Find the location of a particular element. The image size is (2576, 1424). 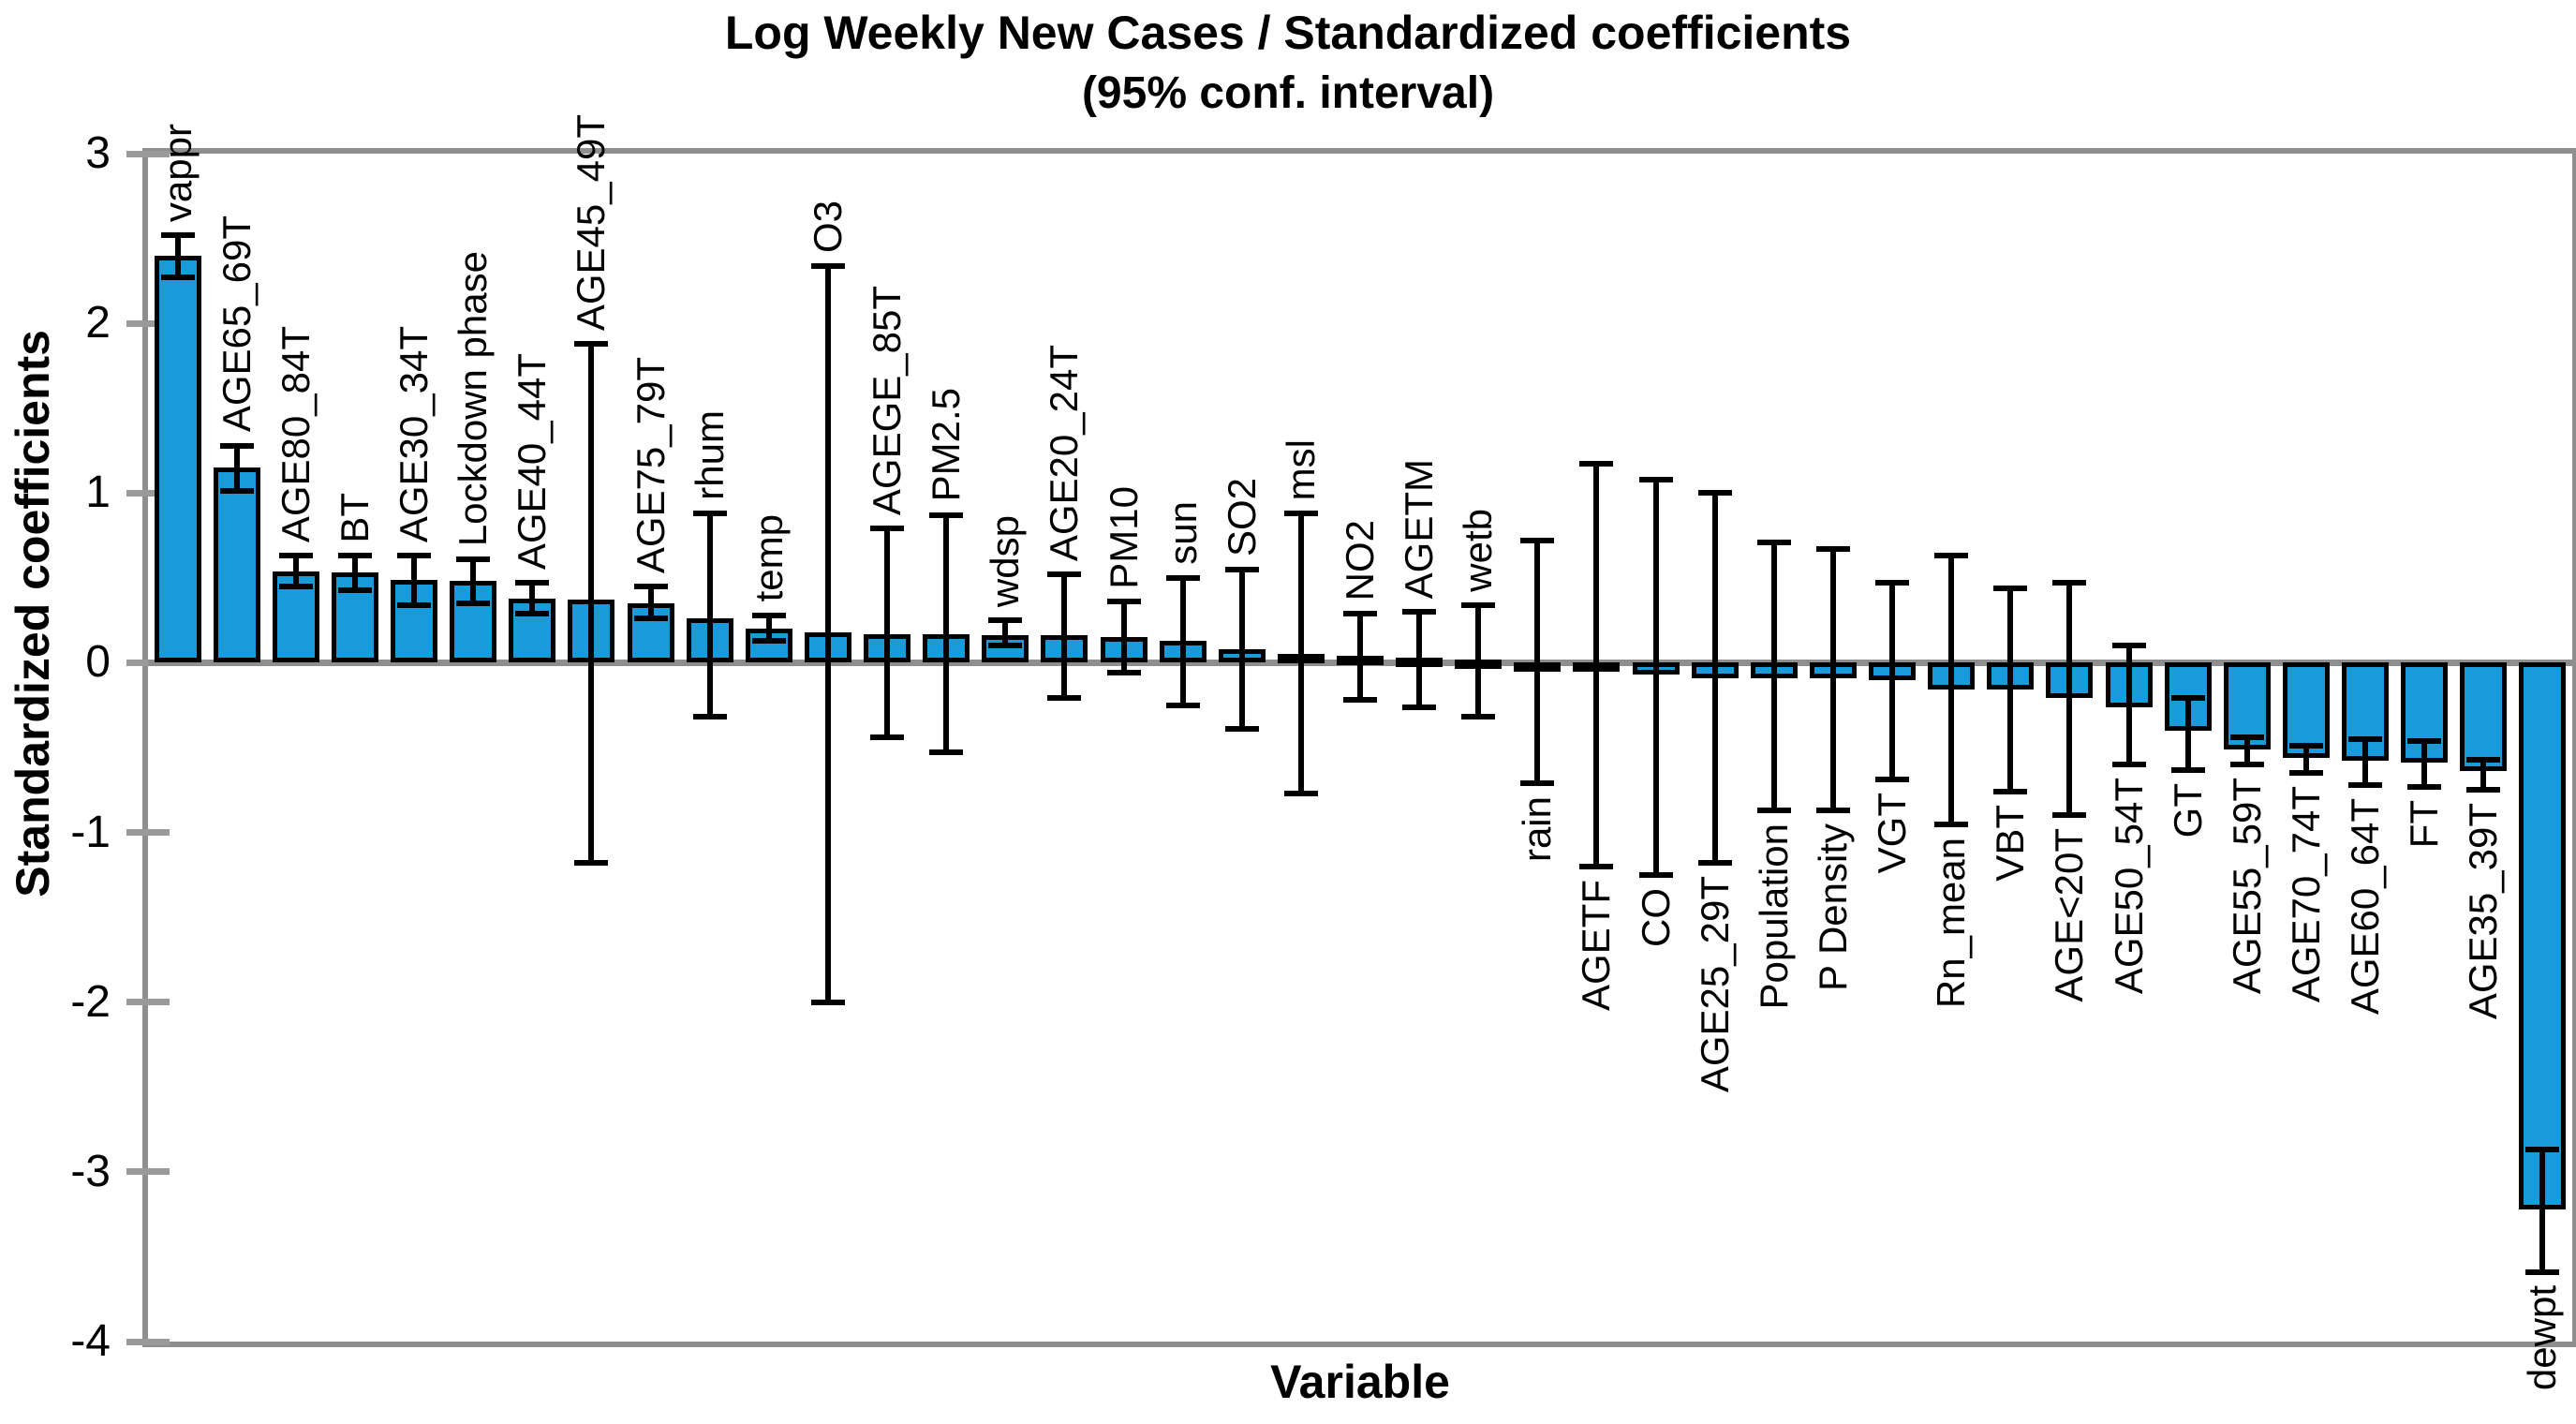

category-label: Rn_mean is located at coordinates (1951, 922).